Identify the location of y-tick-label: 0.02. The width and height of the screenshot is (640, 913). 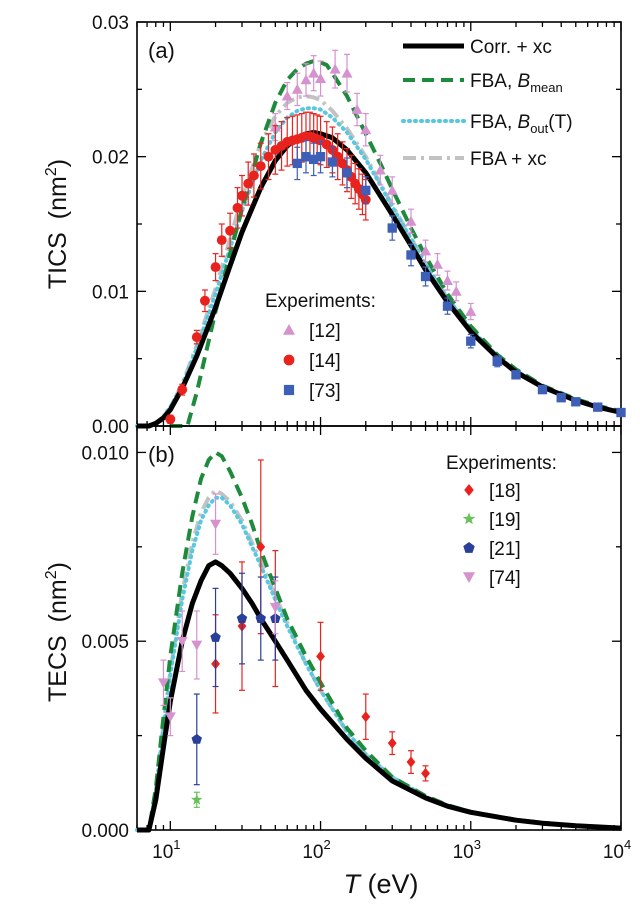
(110, 158).